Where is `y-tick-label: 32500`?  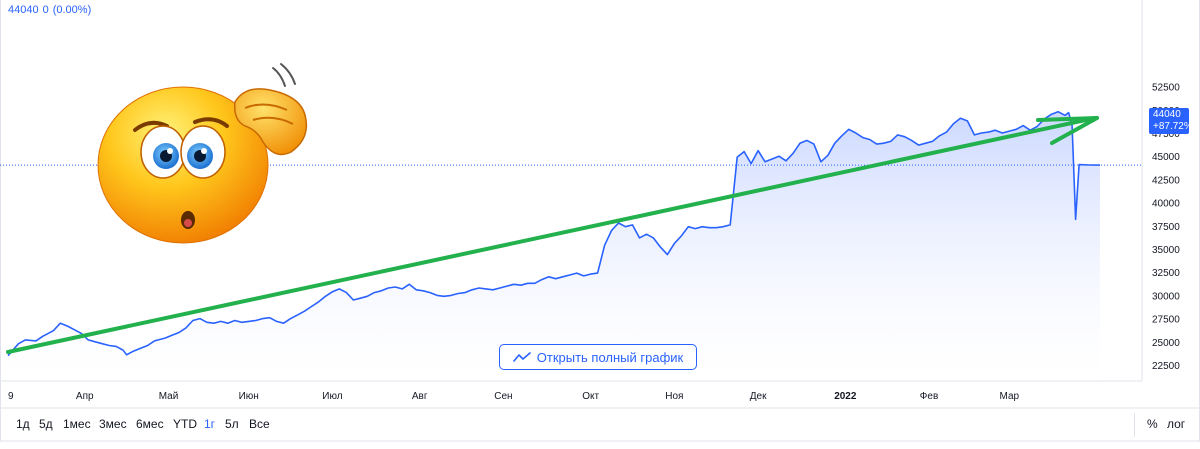
y-tick-label: 32500 is located at coordinates (1166, 273).